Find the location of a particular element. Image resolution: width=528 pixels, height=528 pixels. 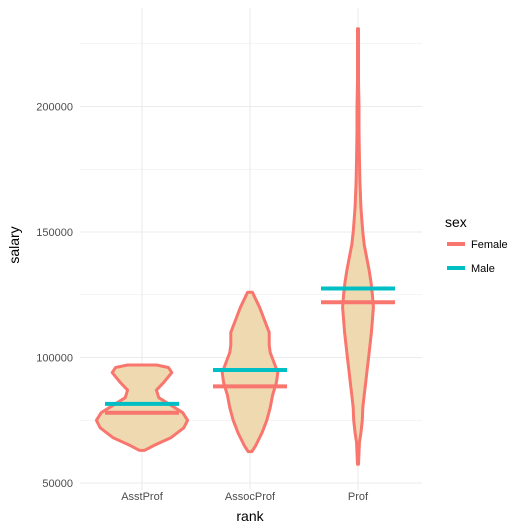

legend: sex Female Male is located at coordinates (476, 244).